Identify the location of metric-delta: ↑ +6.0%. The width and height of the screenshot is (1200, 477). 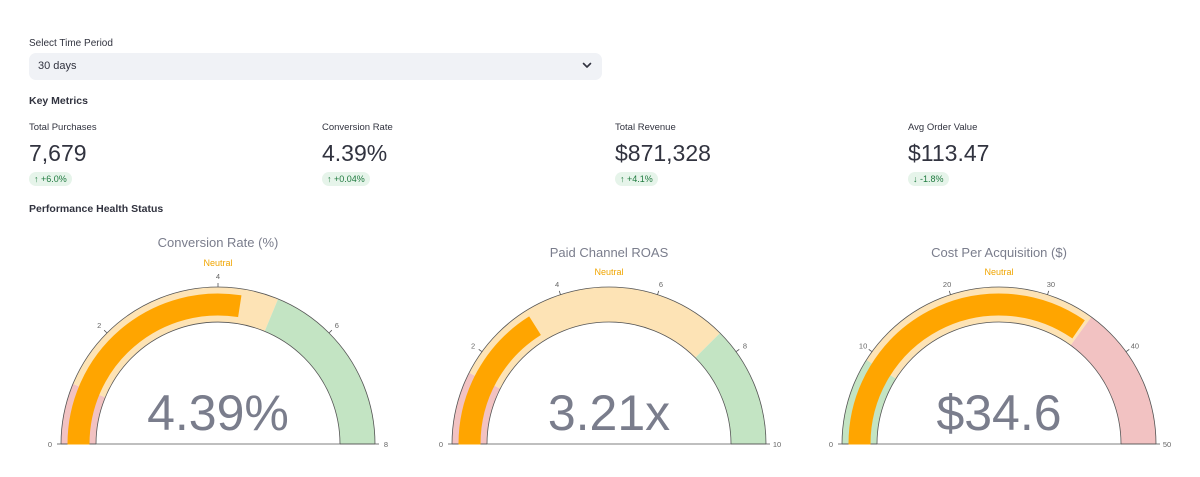
(50, 179).